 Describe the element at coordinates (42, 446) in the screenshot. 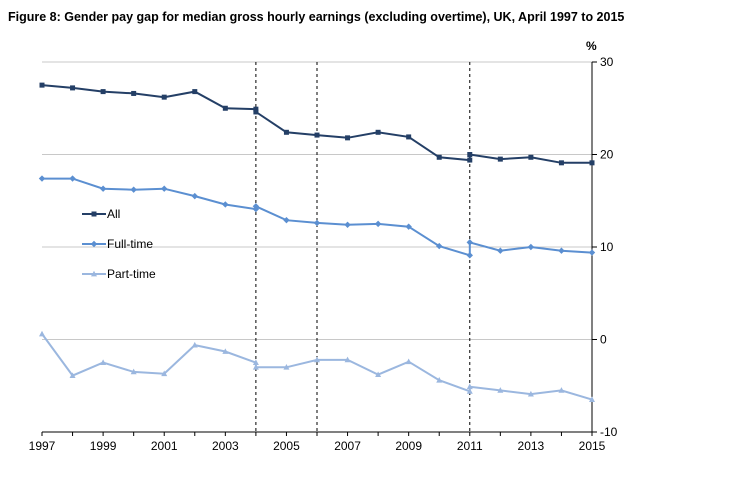

I see `x-tick-label: 1997` at that location.